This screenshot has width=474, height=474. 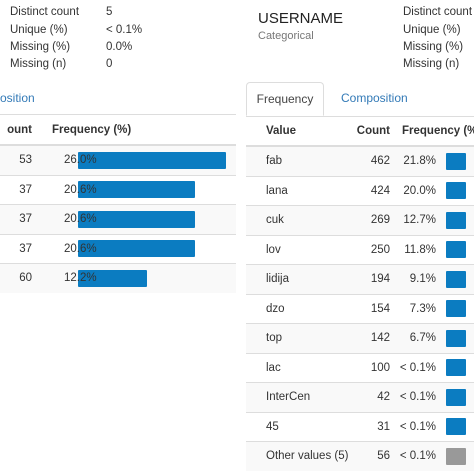 I want to click on table-row: dzo 154 7.3%, so click(x=360, y=308).